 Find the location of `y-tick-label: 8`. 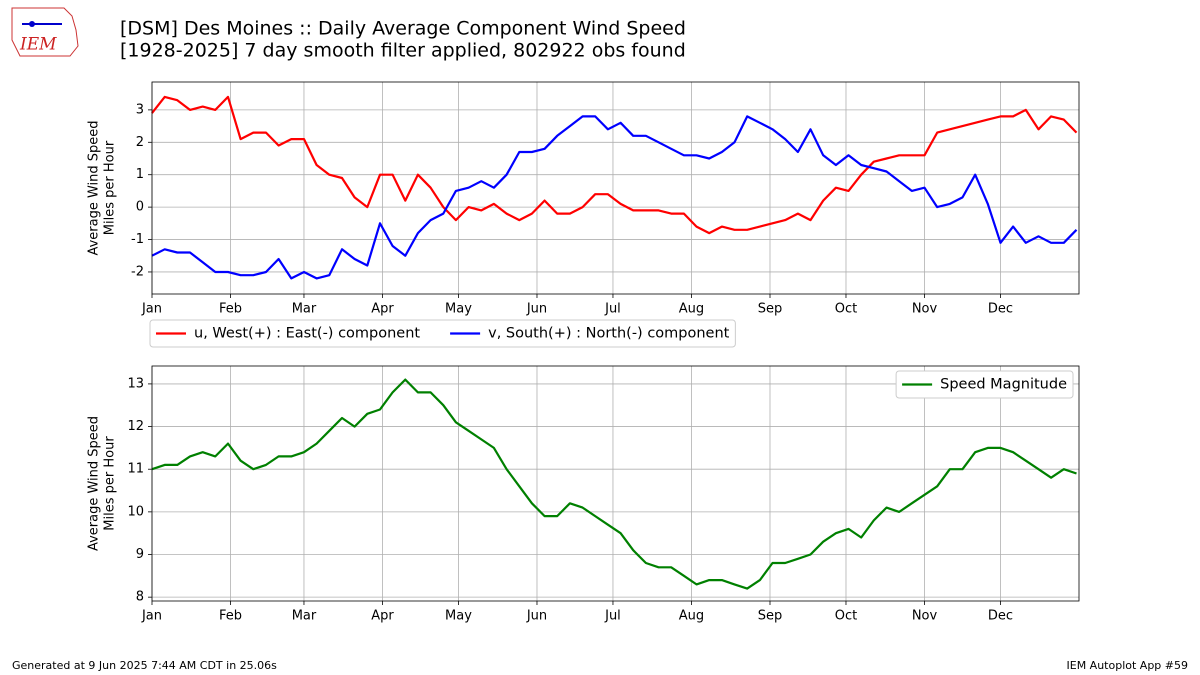

y-tick-label: 8 is located at coordinates (140, 597).